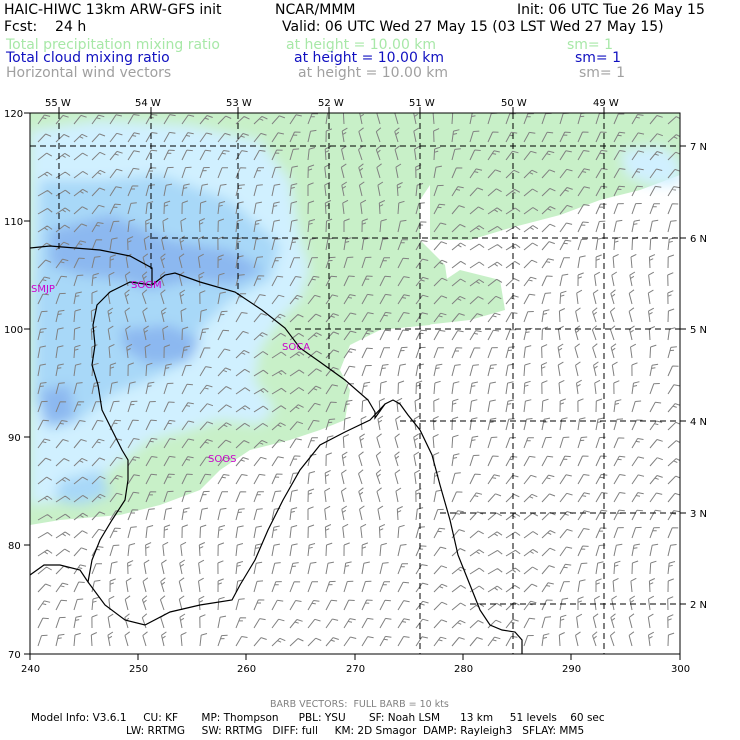 This screenshot has width=740, height=740. What do you see at coordinates (514, 103) in the screenshot?
I see `lon-label: 50 W` at bounding box center [514, 103].